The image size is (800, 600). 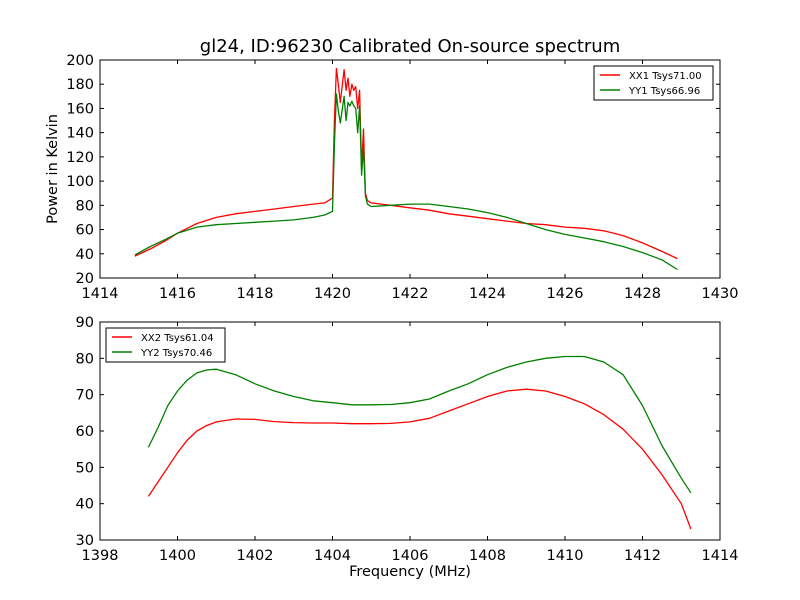 I want to click on top-chart-x-tick-label: 1424, so click(x=487, y=294).